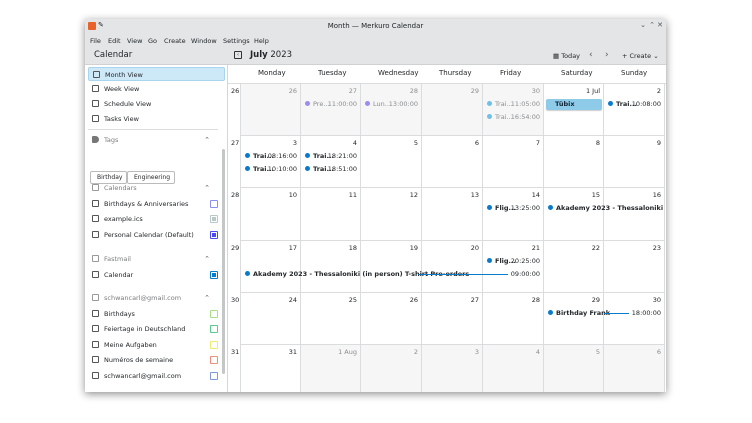  I want to click on menu-go: Go, so click(153, 41).